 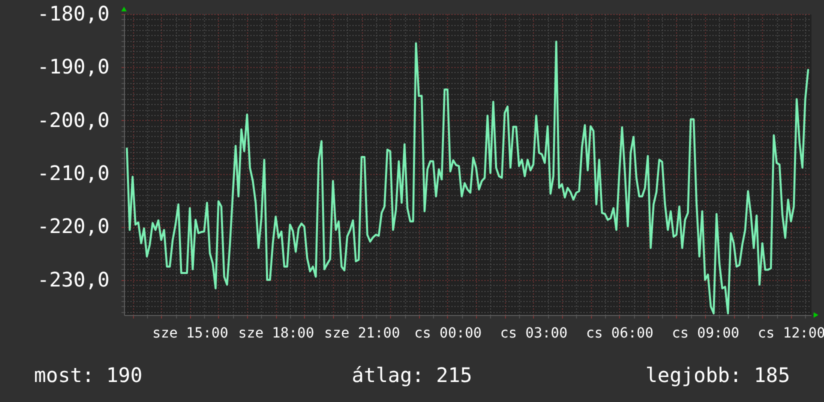 I want to click on y-tick-label: -180,0, so click(x=73, y=14).